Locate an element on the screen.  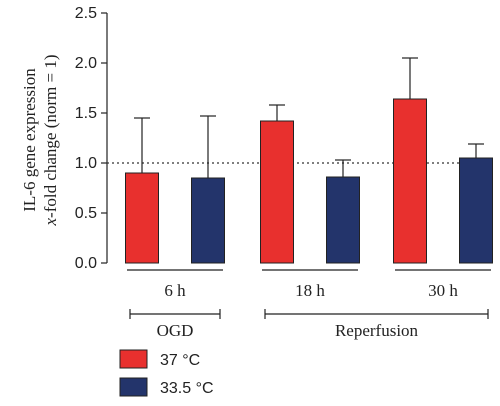
category-label: 30 h is located at coordinates (443, 290).